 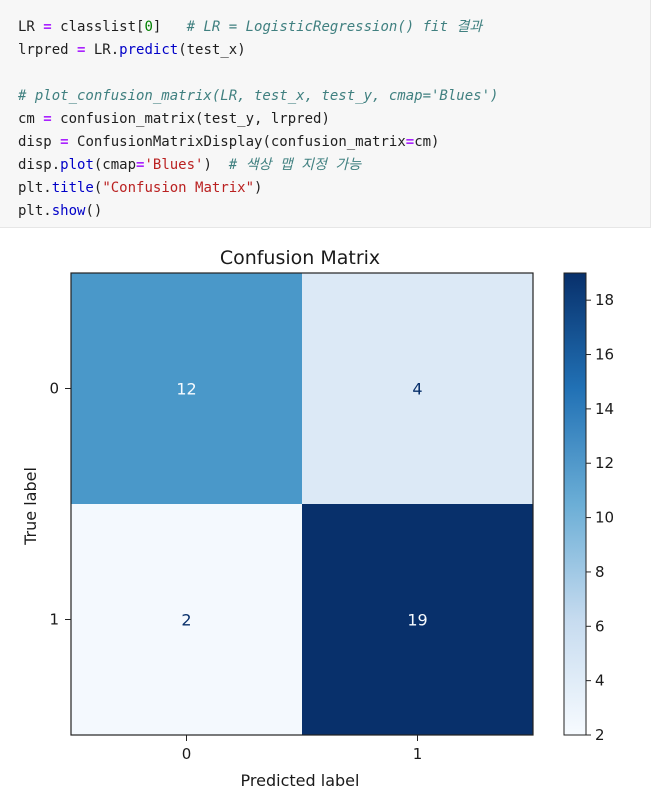 I want to click on code-line: disp.plot(cmap='Blues') # 색상 맵 지정 가능, so click(x=334, y=165).